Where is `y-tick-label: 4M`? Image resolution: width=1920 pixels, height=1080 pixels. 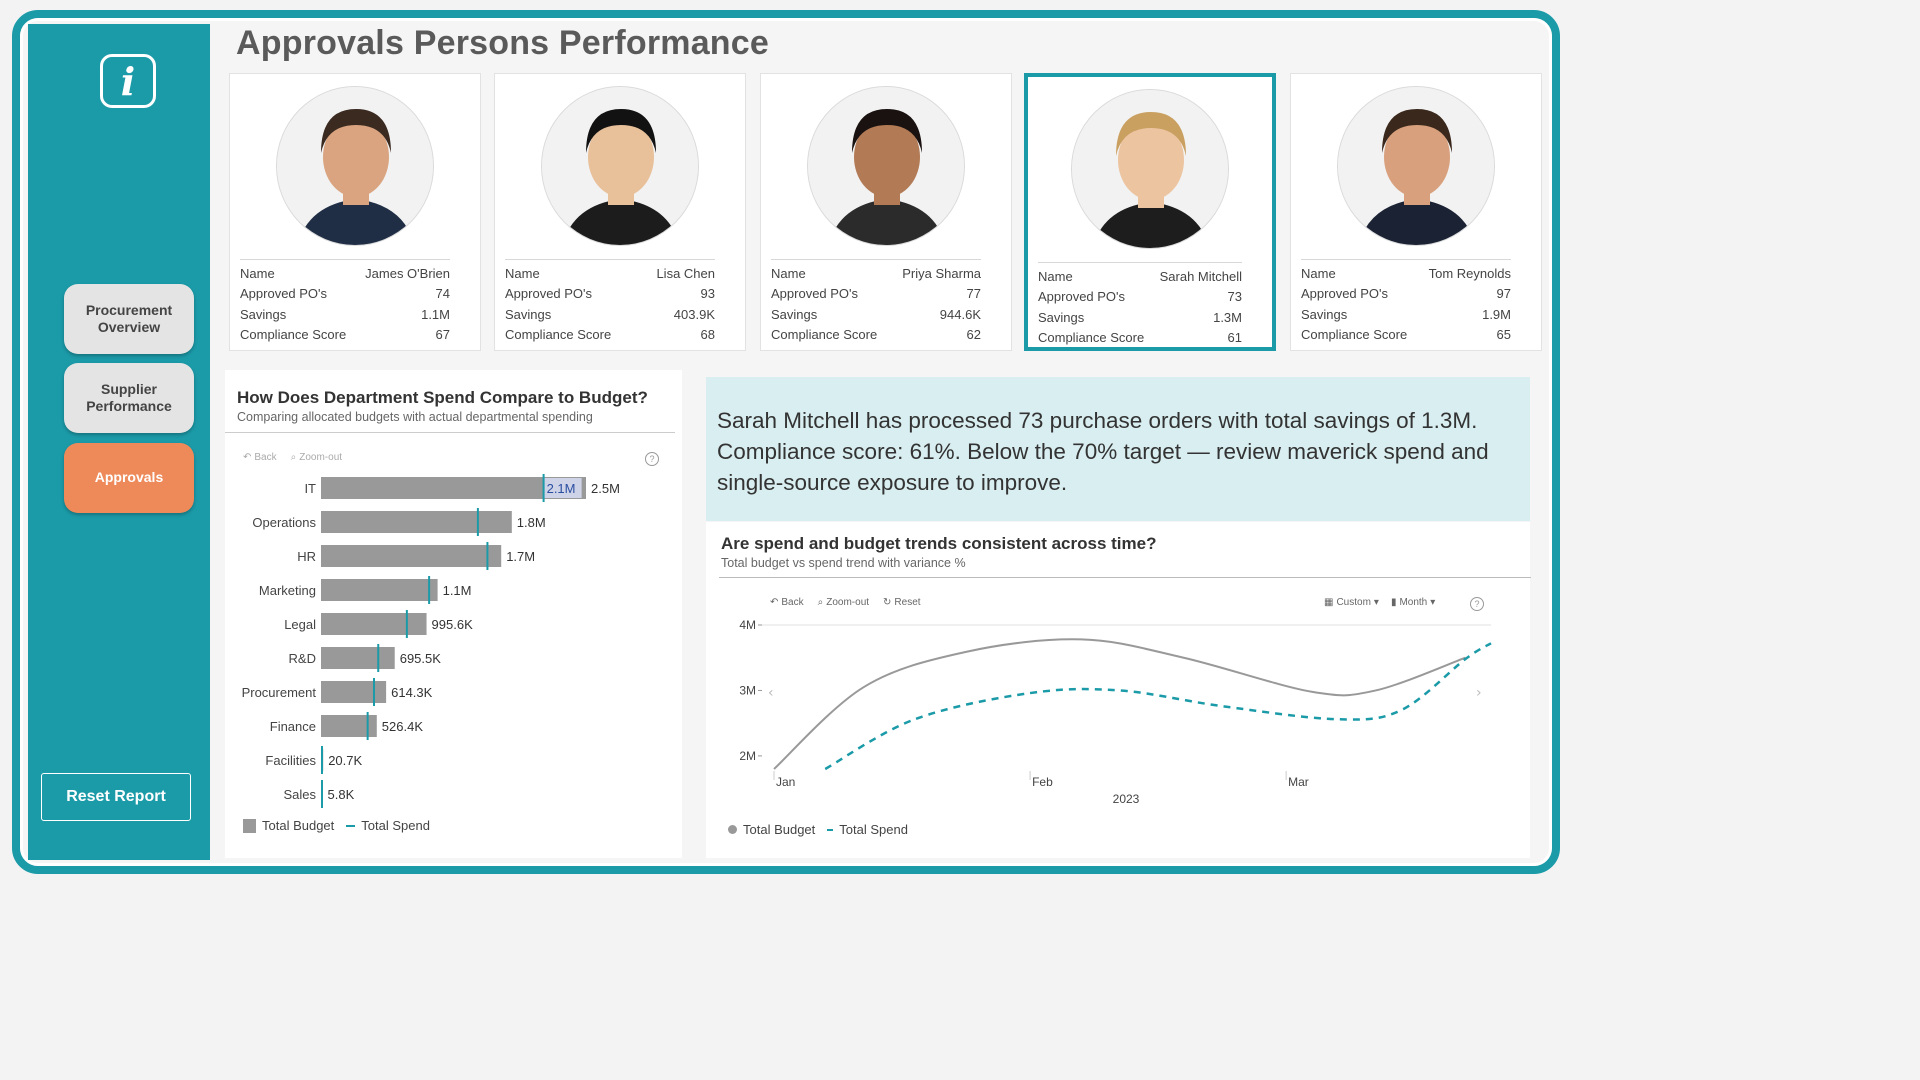
y-tick-label: 4M is located at coordinates (747, 625).